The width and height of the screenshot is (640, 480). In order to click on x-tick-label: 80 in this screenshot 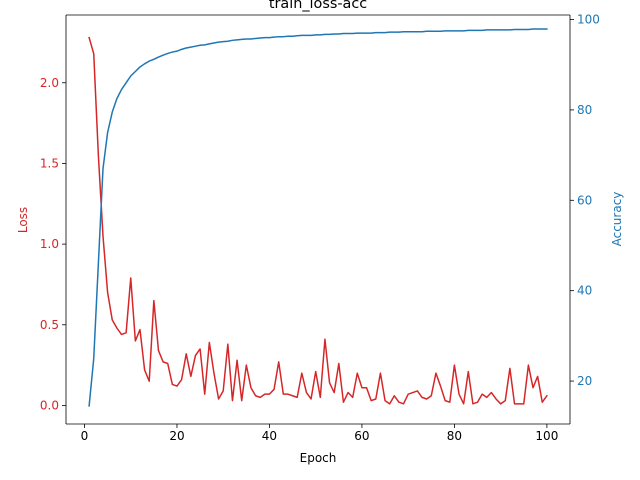, I will do `click(454, 436)`.